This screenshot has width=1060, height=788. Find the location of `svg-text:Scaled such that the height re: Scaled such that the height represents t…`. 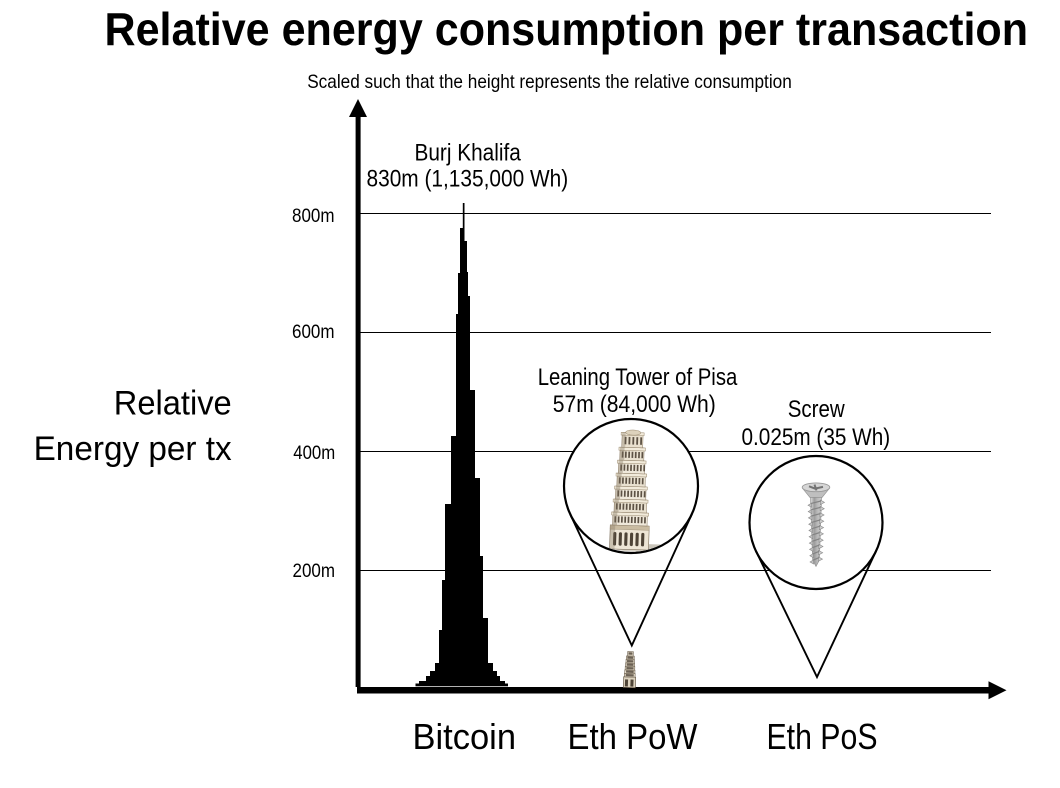

svg-text:Scaled such that the height re: Scaled such that the height represents t… is located at coordinates (549, 82).